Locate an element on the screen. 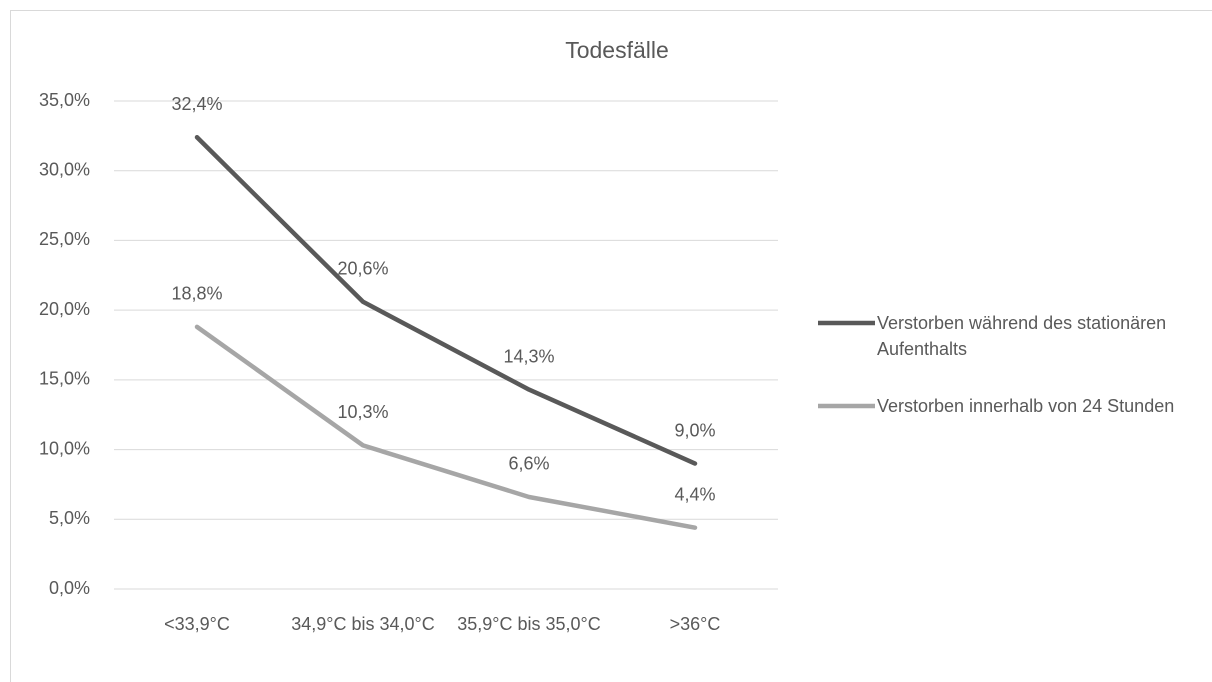 The image size is (1212, 682). y-tick-label: 15,0% is located at coordinates (64, 379).